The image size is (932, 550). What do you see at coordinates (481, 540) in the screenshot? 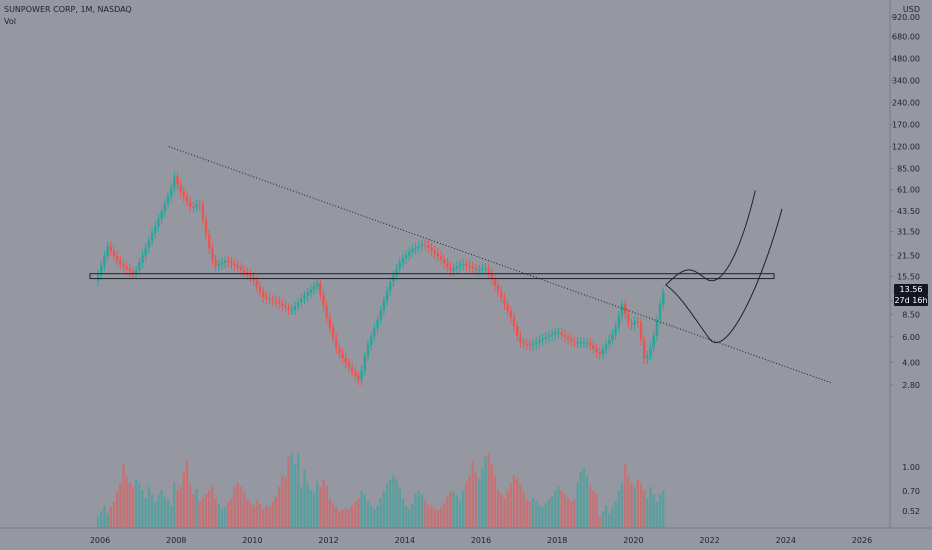
I see `x-tick-label: 2016` at bounding box center [481, 540].